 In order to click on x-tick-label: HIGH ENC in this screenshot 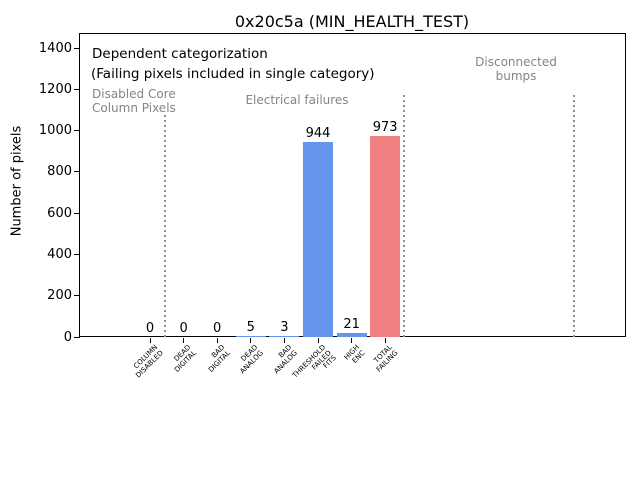, I will do `click(354, 354)`.